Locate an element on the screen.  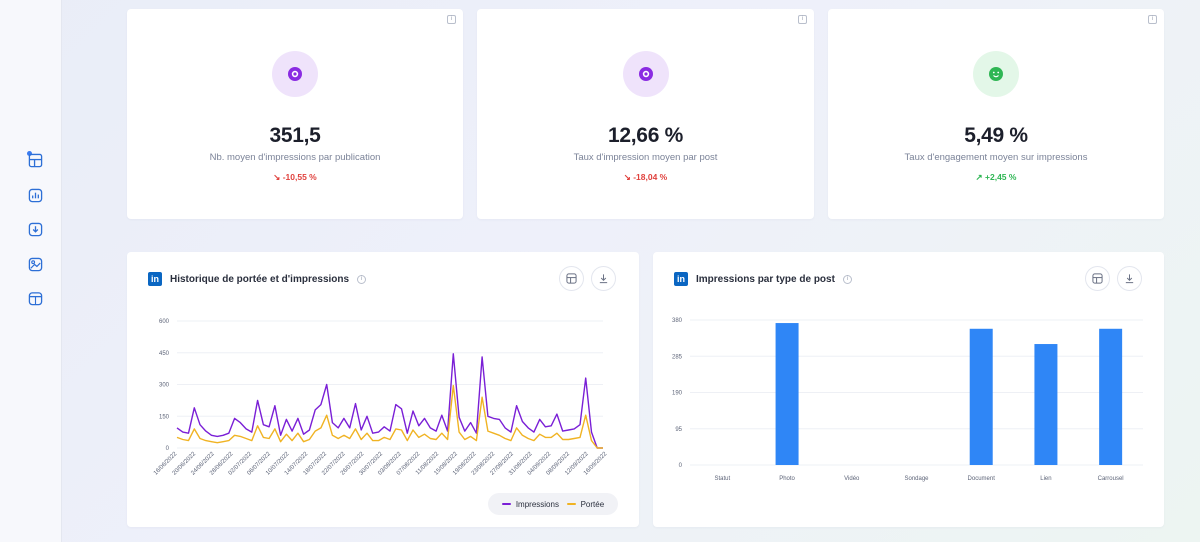
kpi-delta: ↘ -10,55 % is located at coordinates (295, 177).